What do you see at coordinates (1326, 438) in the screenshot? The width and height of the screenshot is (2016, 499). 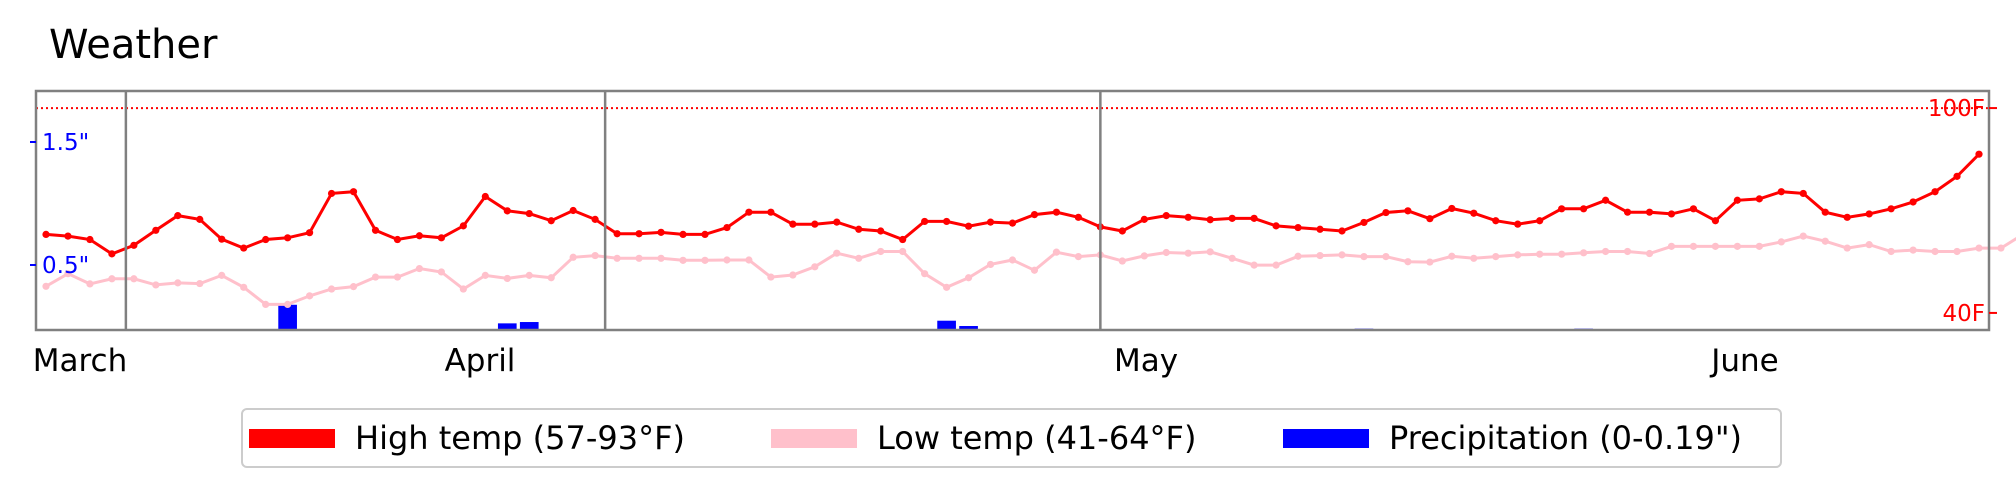 I see `precipitation-swatch` at bounding box center [1326, 438].